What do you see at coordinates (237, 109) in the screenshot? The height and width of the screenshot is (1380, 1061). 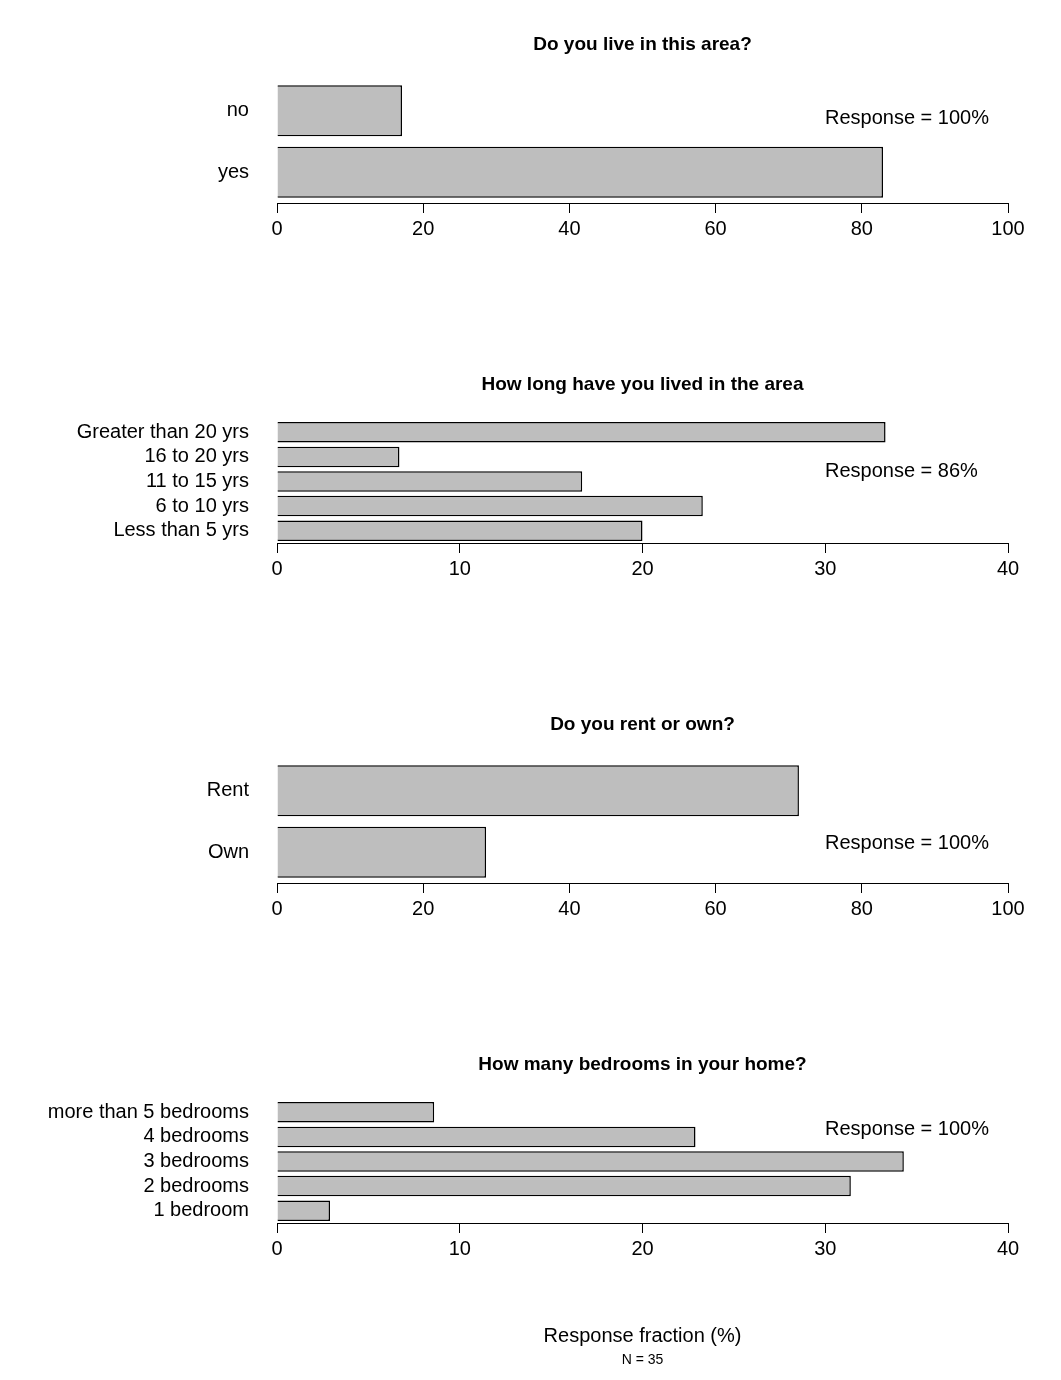 I see `y-tick-label: no` at bounding box center [237, 109].